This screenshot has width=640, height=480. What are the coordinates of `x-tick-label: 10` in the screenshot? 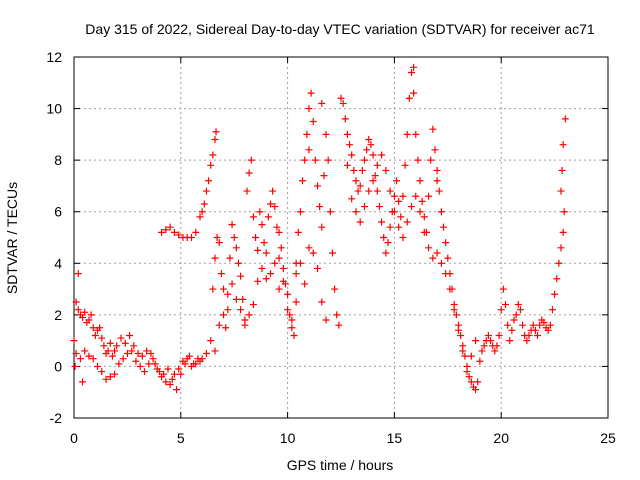 It's located at (288, 438).